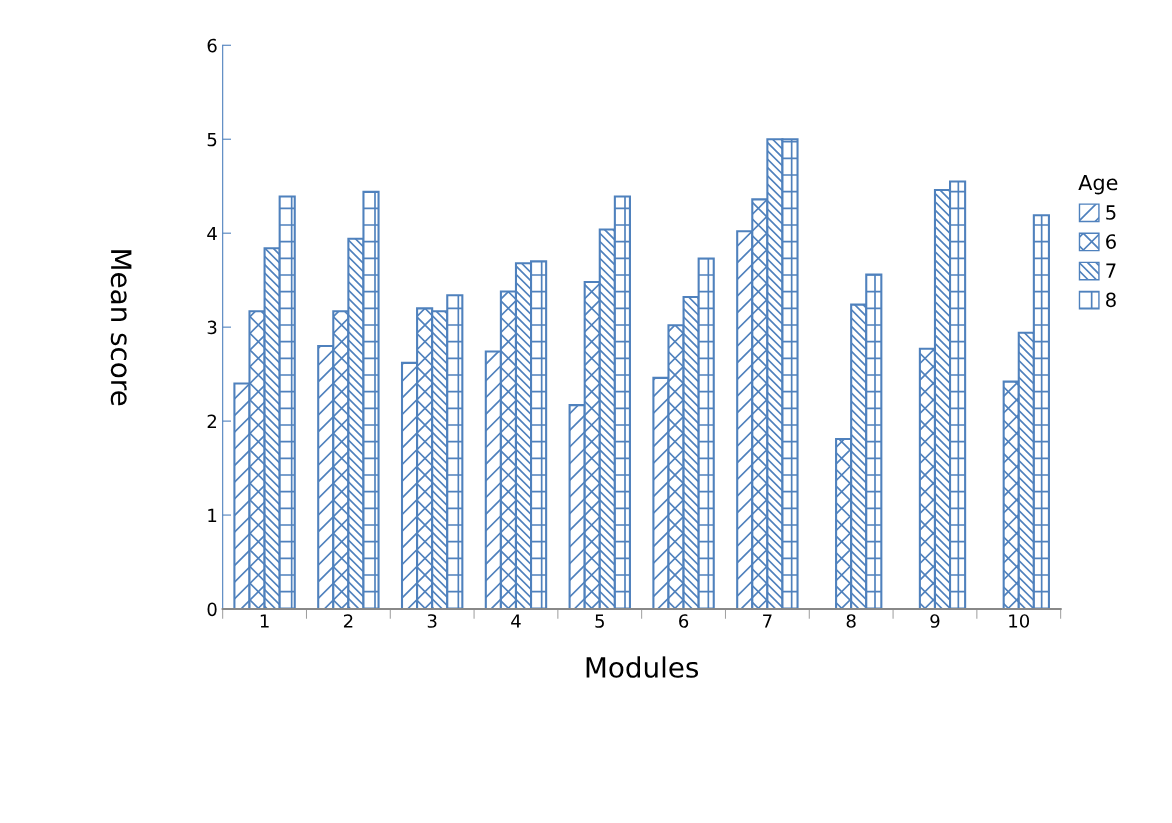 Image resolution: width=1172 pixels, height=823 pixels. I want to click on x-tick-label: 8, so click(851, 621).